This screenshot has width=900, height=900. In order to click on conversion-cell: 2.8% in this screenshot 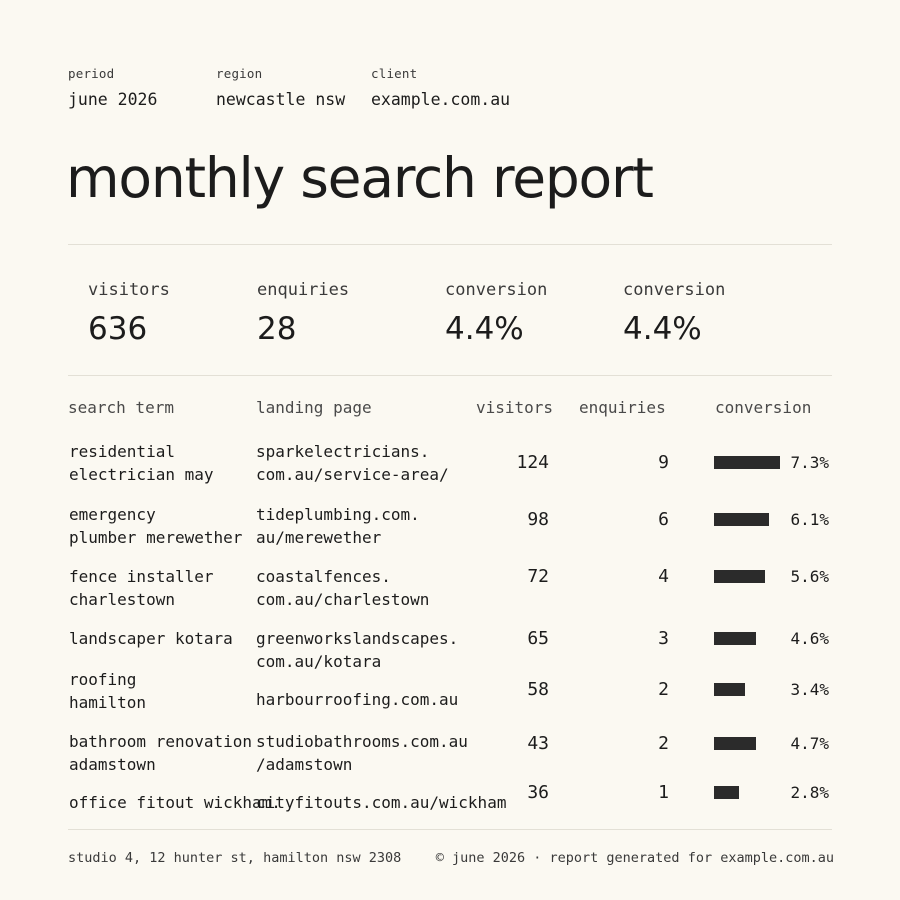, I will do `click(809, 792)`.